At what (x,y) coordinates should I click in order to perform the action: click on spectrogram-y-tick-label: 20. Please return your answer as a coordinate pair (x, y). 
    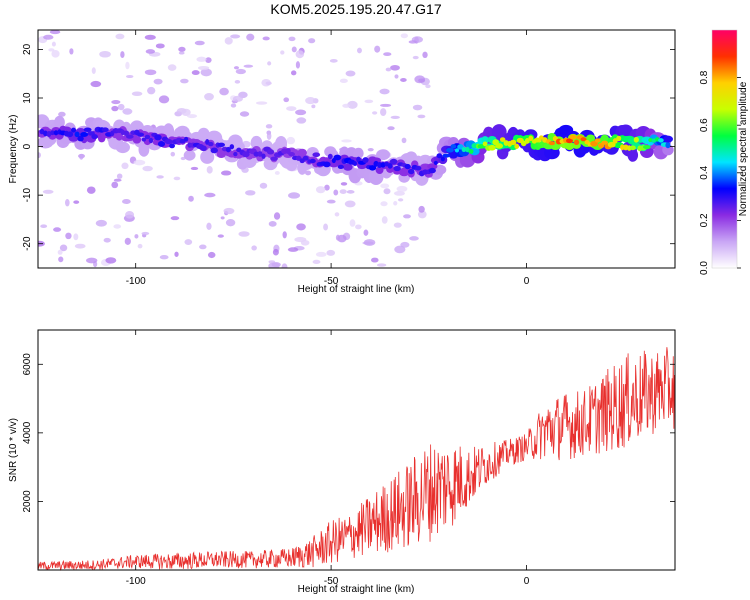
    Looking at the image, I should click on (27, 49).